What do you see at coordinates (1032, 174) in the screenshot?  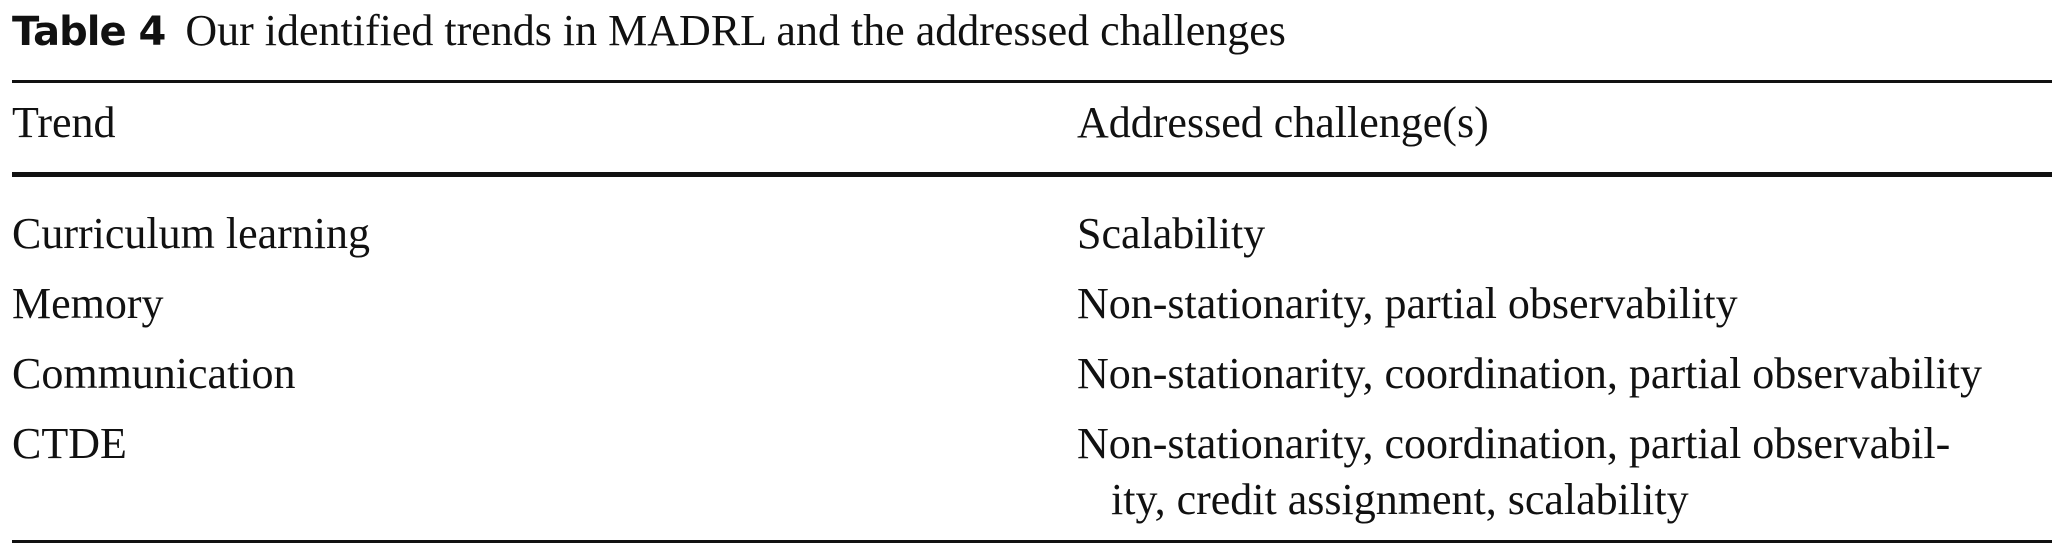 I see `header-rule` at bounding box center [1032, 174].